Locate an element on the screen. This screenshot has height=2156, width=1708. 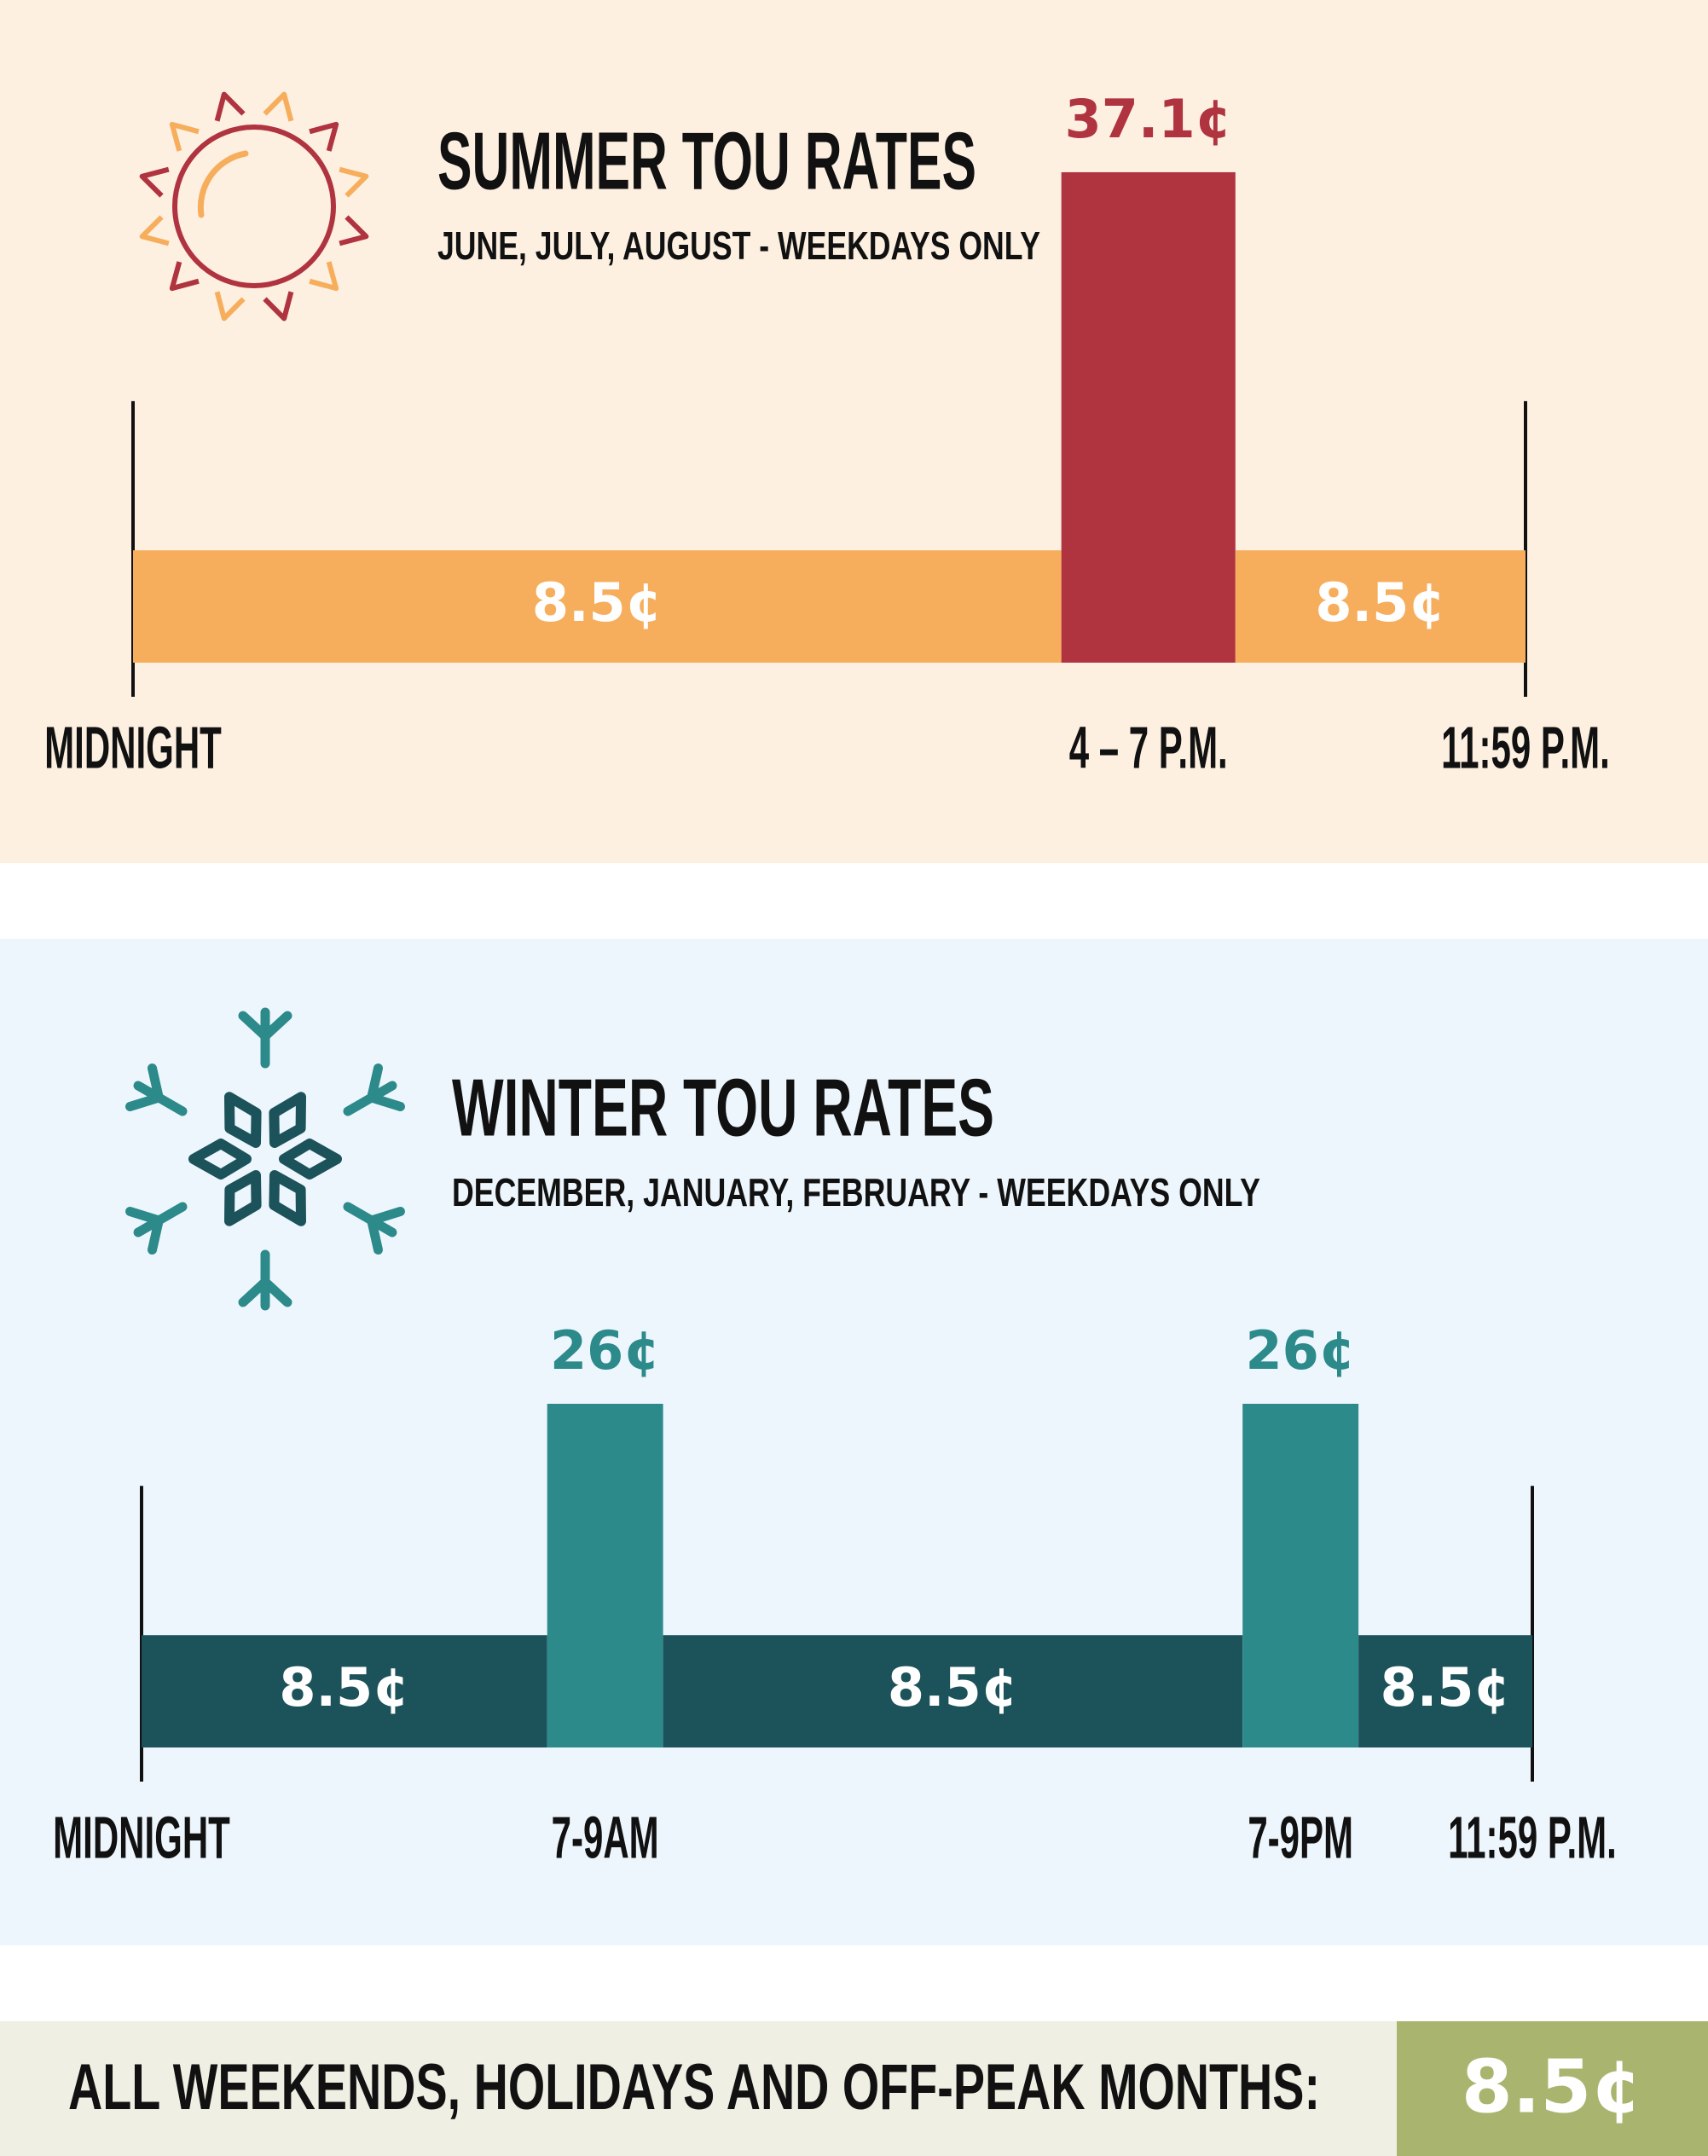
sun-icon is located at coordinates (254, 206).